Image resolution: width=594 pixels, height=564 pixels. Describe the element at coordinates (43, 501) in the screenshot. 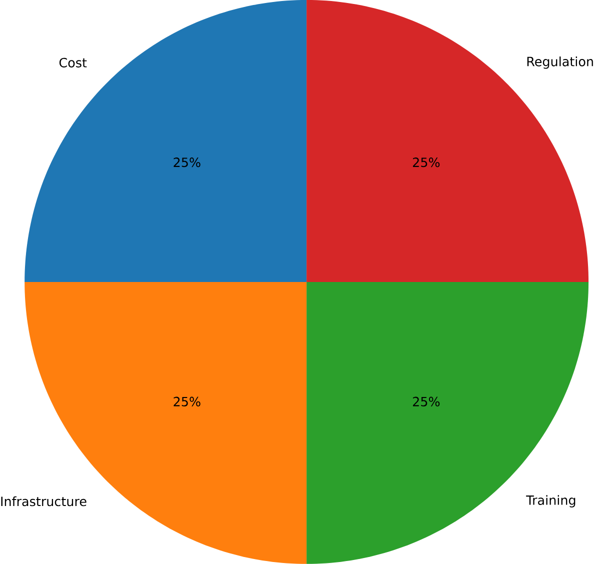

I see `slice-label: Infrastructure` at that location.